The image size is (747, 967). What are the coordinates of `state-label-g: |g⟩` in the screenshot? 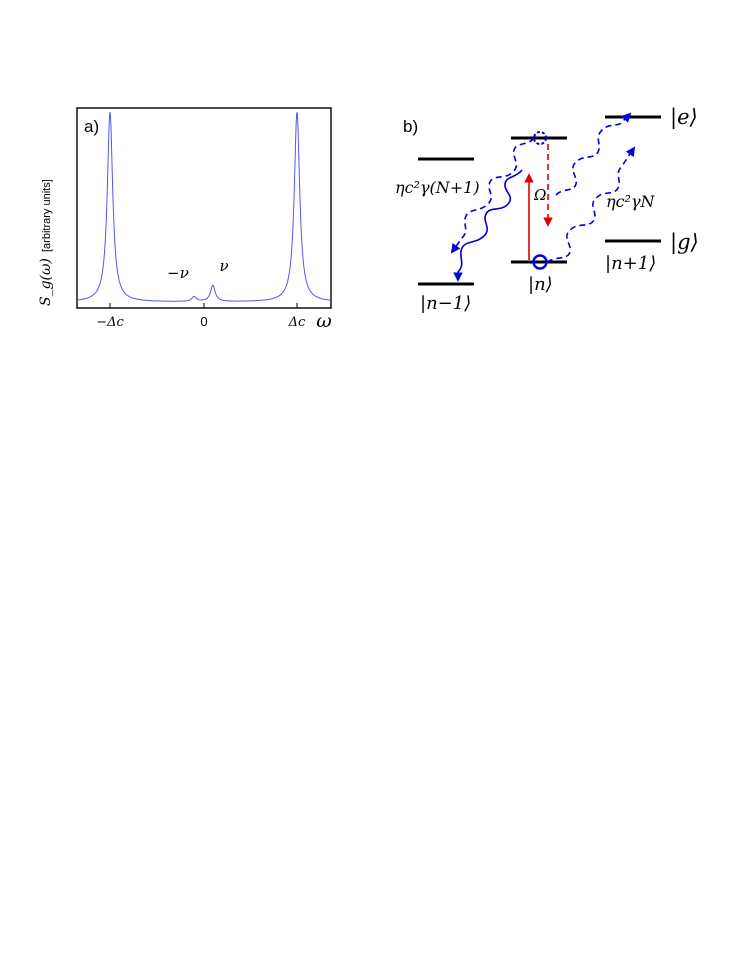 It's located at (684, 242).